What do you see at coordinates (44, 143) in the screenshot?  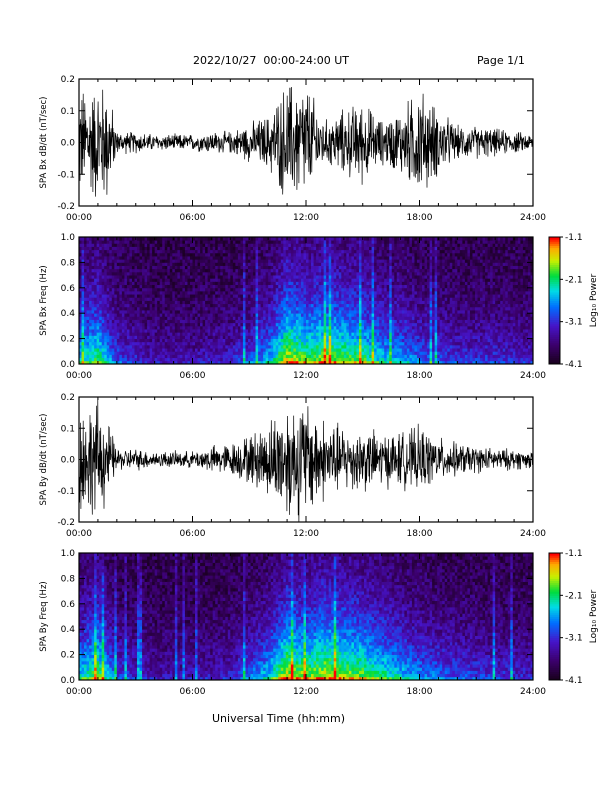 I see `y-axis-label: SPA Bx dB/dt (nT/sec)` at bounding box center [44, 143].